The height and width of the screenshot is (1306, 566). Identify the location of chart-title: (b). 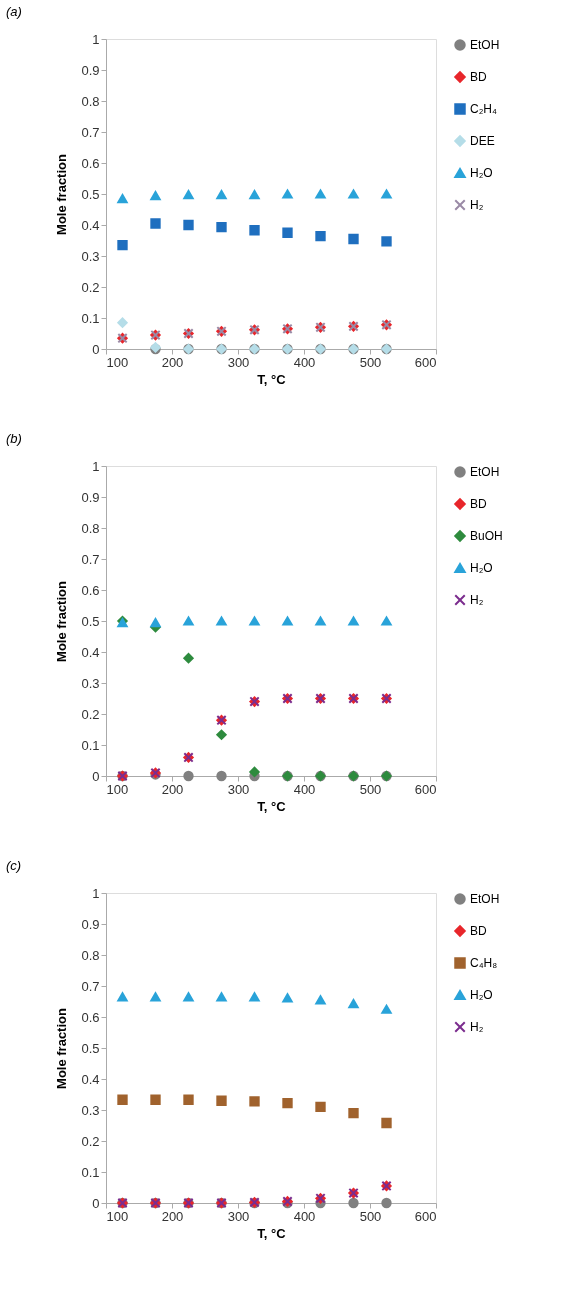
(13, 438).